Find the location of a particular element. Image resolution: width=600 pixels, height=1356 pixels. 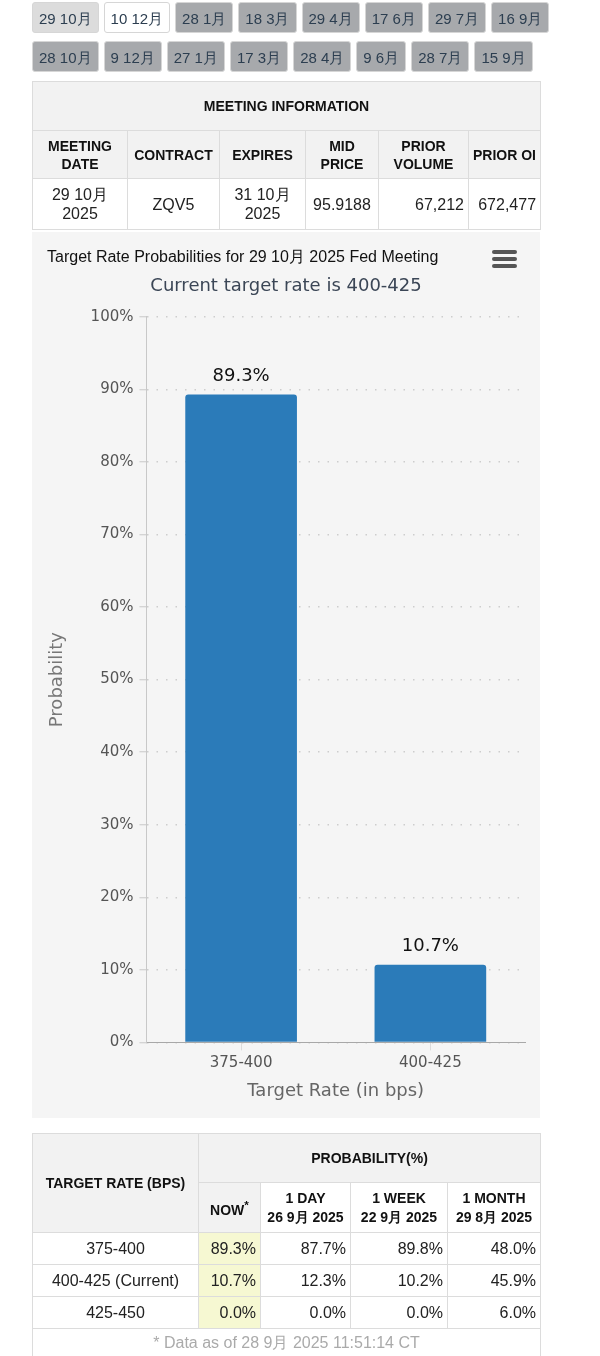

y-tick-label: 0% is located at coordinates (121, 1041).